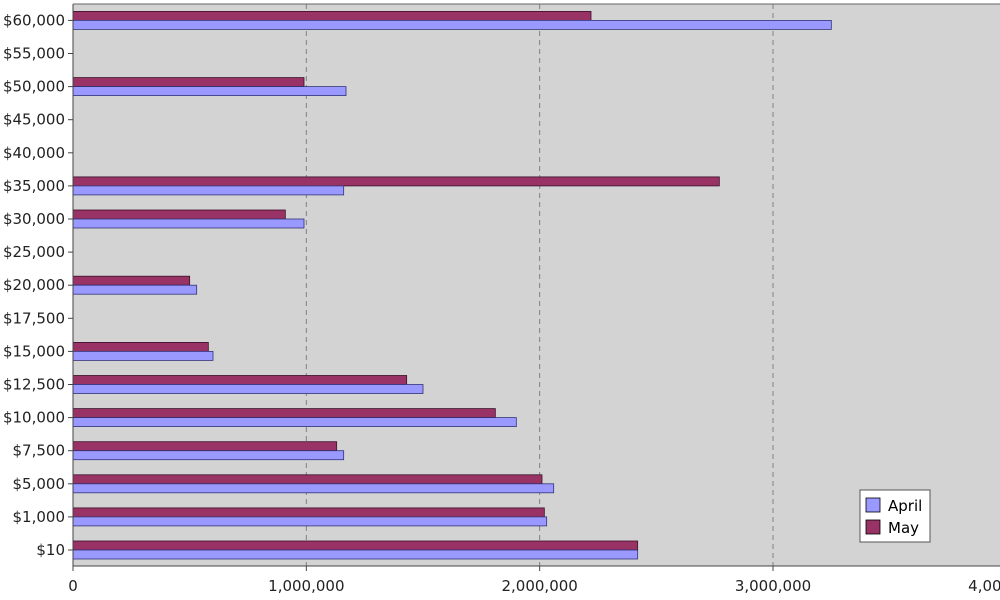 This screenshot has width=1000, height=600. Describe the element at coordinates (34, 20) in the screenshot. I see `y-tick-label-16: $60,000` at that location.